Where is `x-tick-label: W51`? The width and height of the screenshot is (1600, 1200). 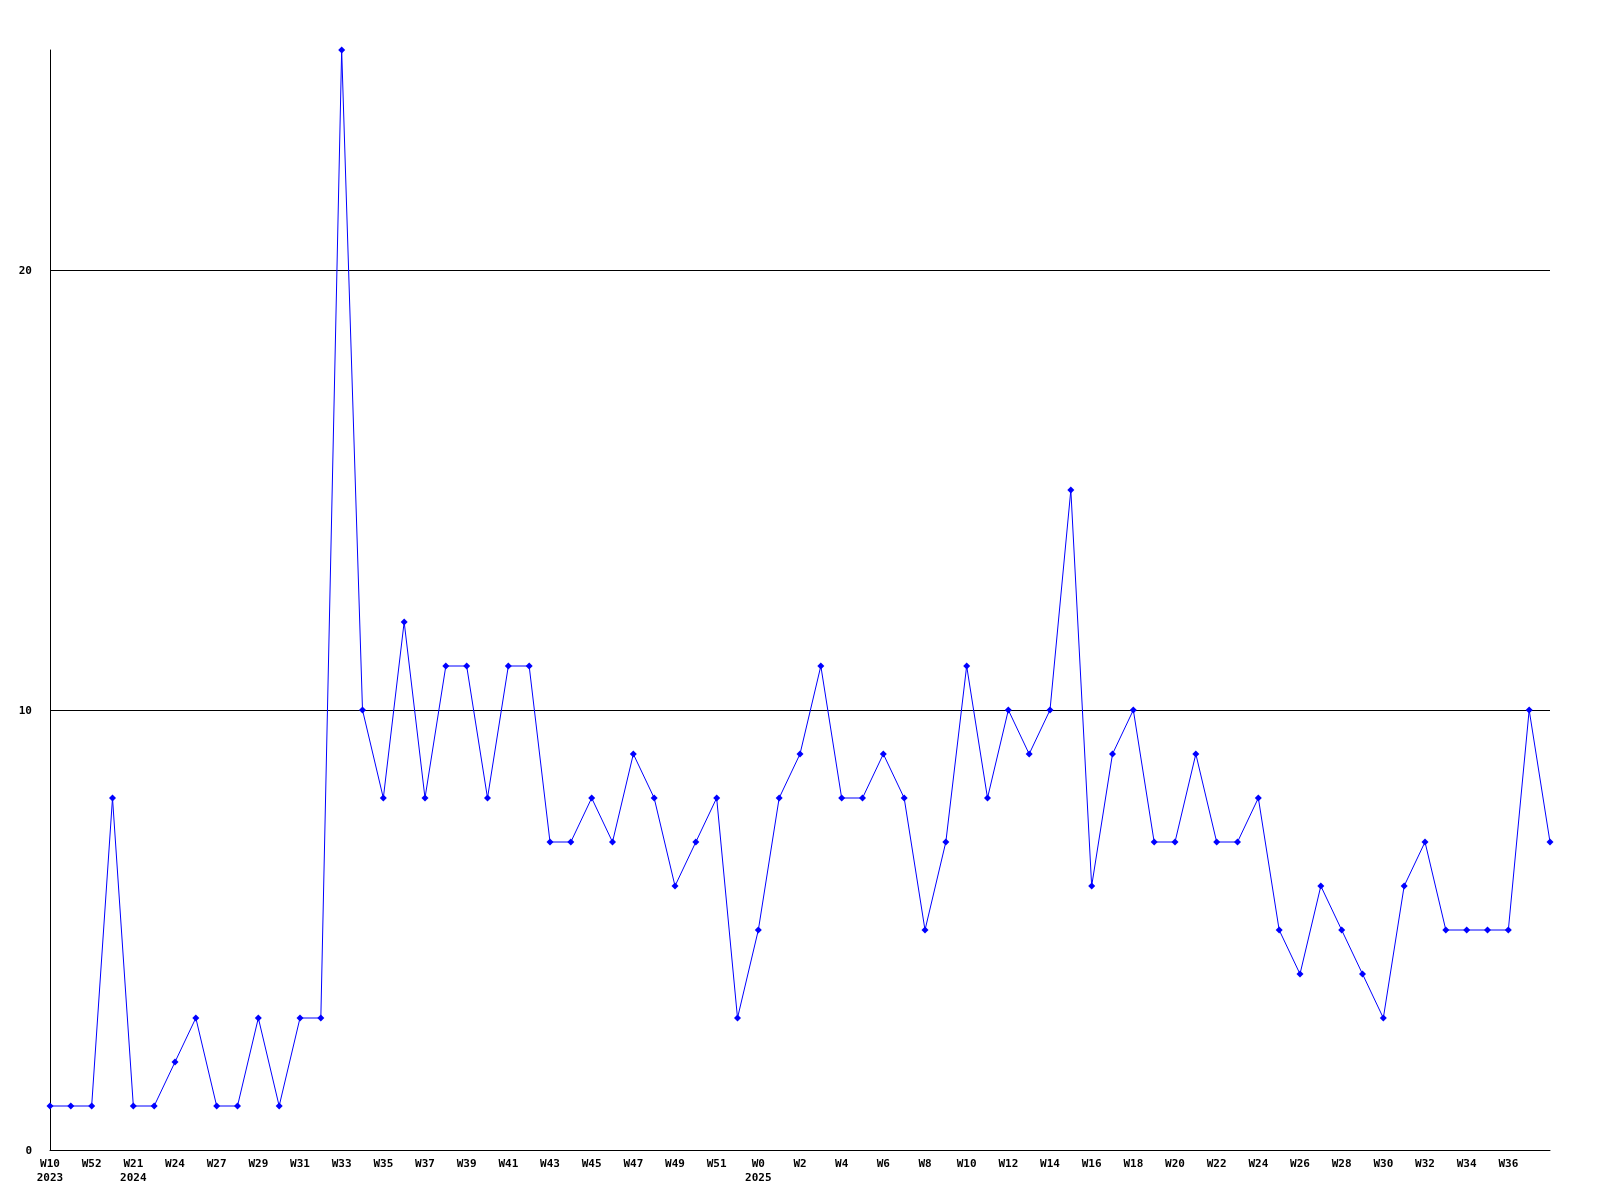 x-tick-label: W51 is located at coordinates (716, 1163).